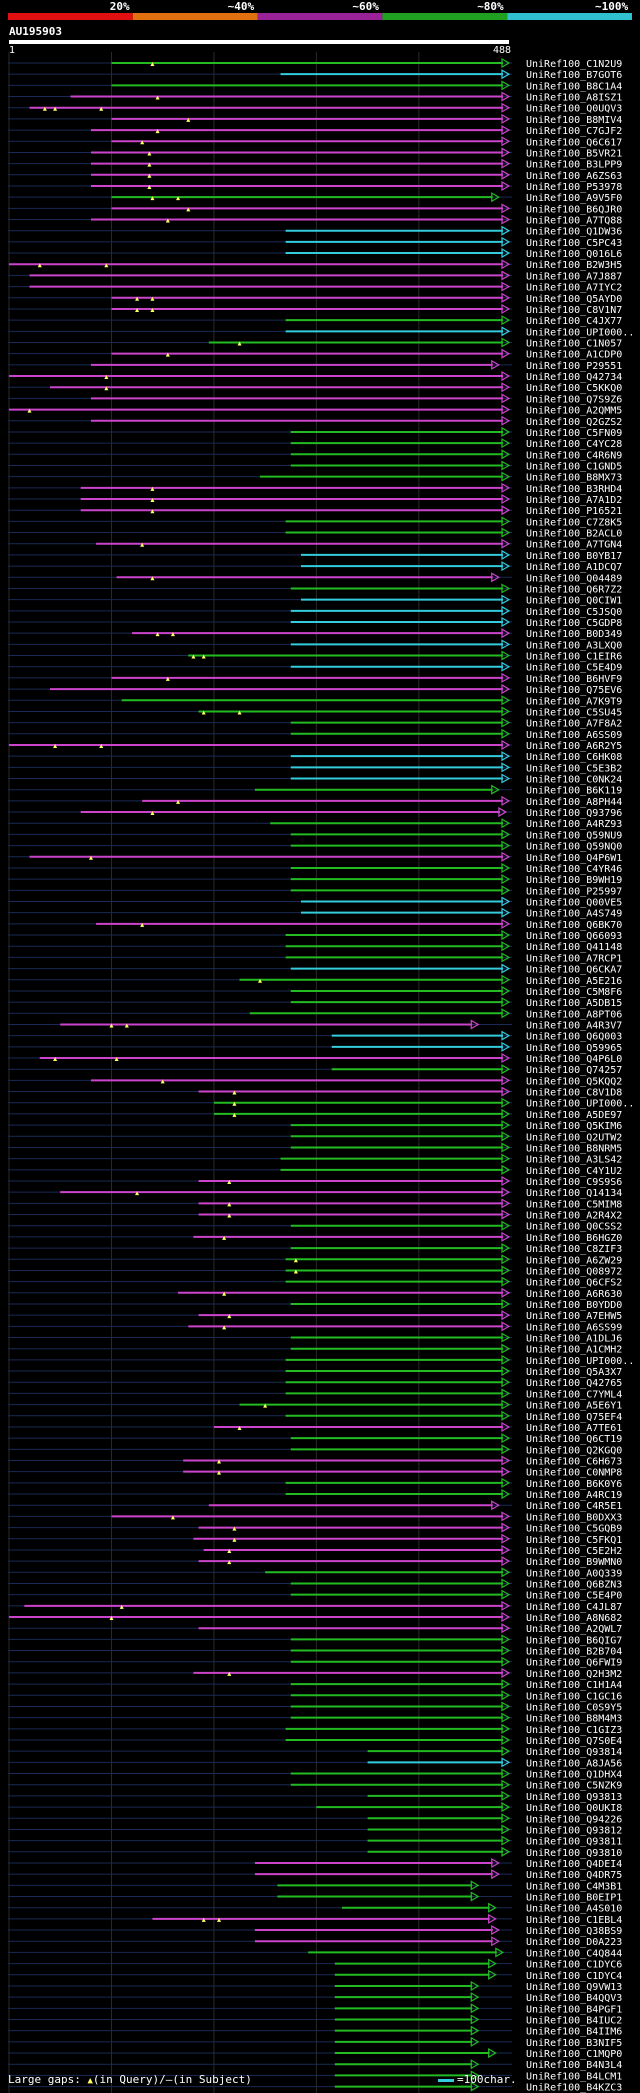  Describe the element at coordinates (574, 131) in the screenshot. I see `hit-label: UniRef100_C7GJF2` at that location.